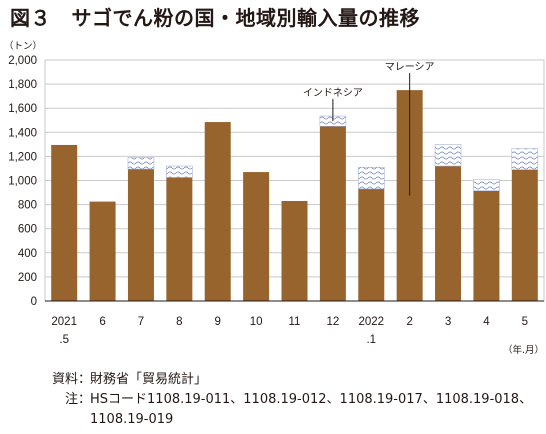  Describe the element at coordinates (64, 322) in the screenshot. I see `x-tick-label: 2021` at that location.